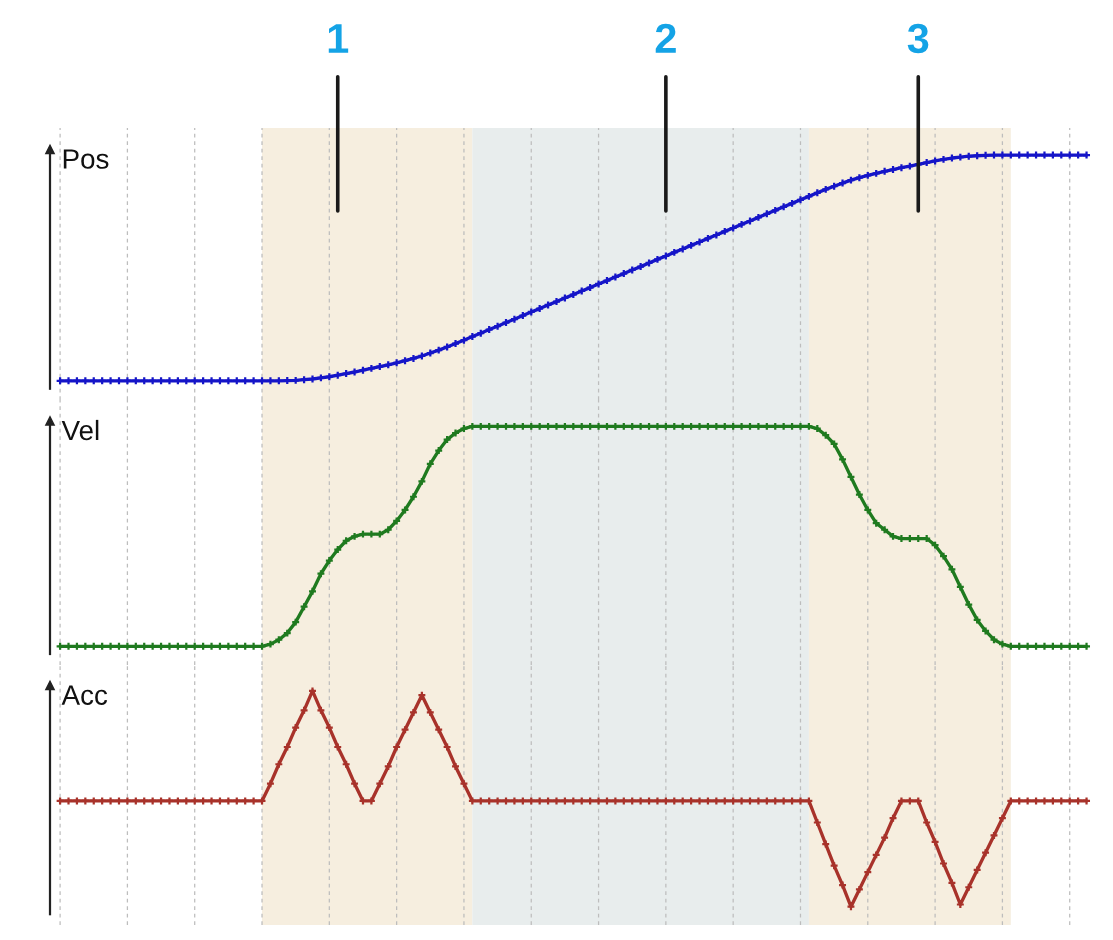 This screenshot has width=1113, height=940. Describe the element at coordinates (918, 38) in the screenshot. I see `text: 3` at that location.